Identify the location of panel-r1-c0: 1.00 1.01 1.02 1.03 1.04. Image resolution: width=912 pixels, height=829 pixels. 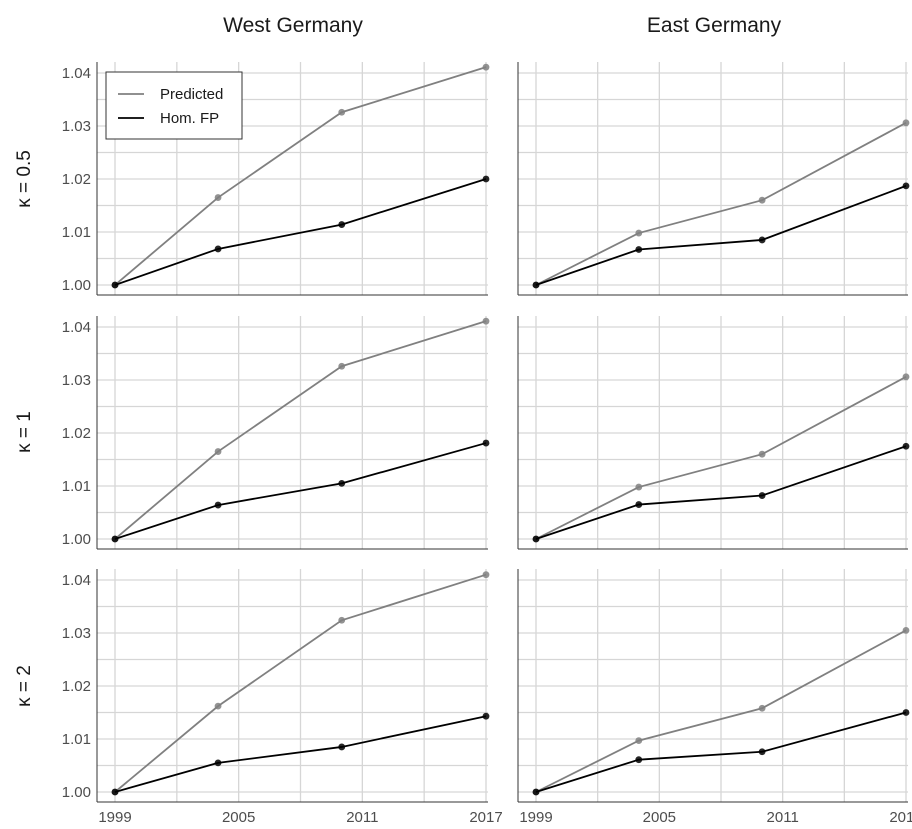
(276, 433).